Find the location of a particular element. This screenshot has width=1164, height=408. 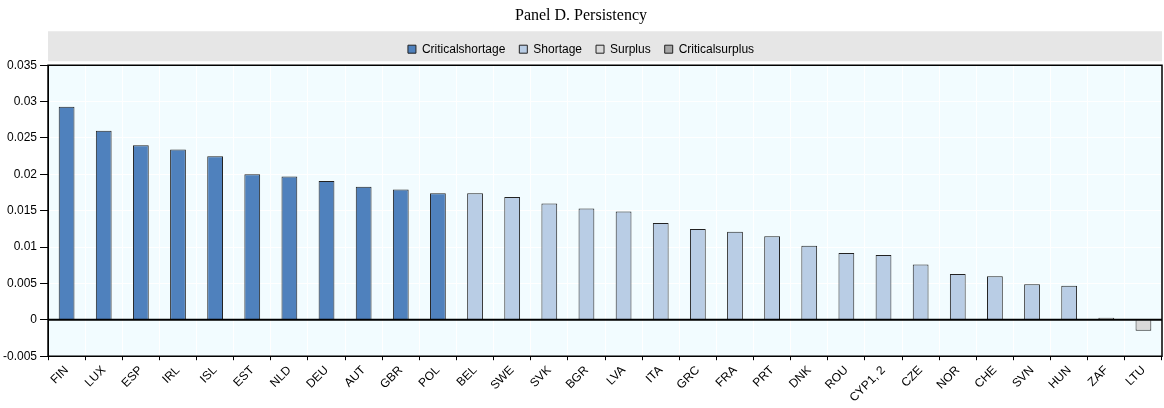

x-tick-label: ISL is located at coordinates (208, 374).